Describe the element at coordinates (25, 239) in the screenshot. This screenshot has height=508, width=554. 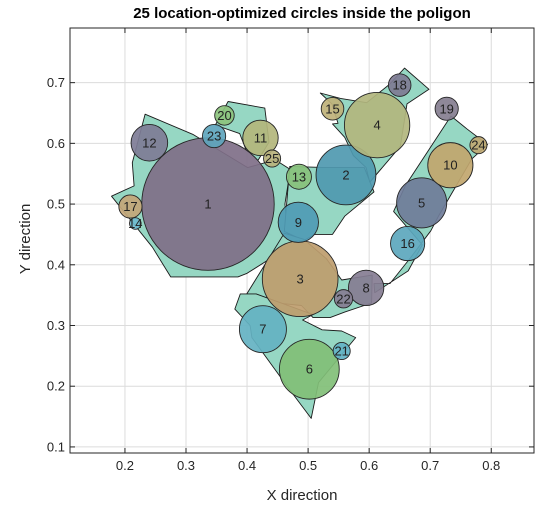
I see `y-axis-label: Y direction` at that location.